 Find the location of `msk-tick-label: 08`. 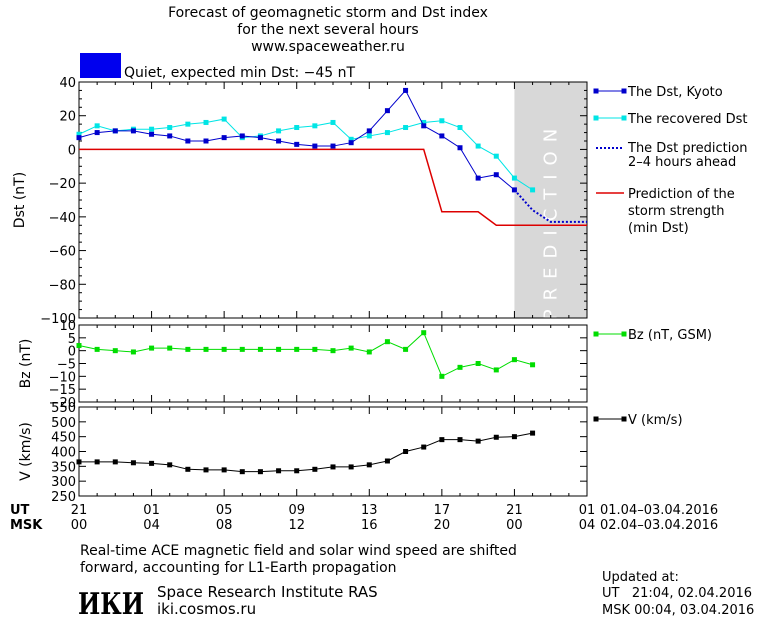

msk-tick-label: 08 is located at coordinates (224, 525).